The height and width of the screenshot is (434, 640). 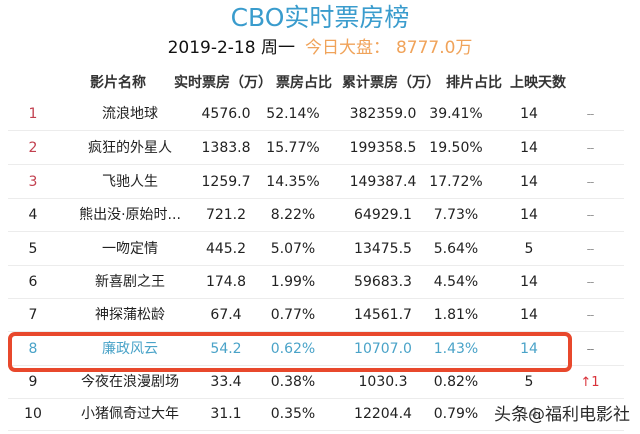 What do you see at coordinates (304, 83) in the screenshot?
I see `header-box-office-share: 票房占比` at bounding box center [304, 83].